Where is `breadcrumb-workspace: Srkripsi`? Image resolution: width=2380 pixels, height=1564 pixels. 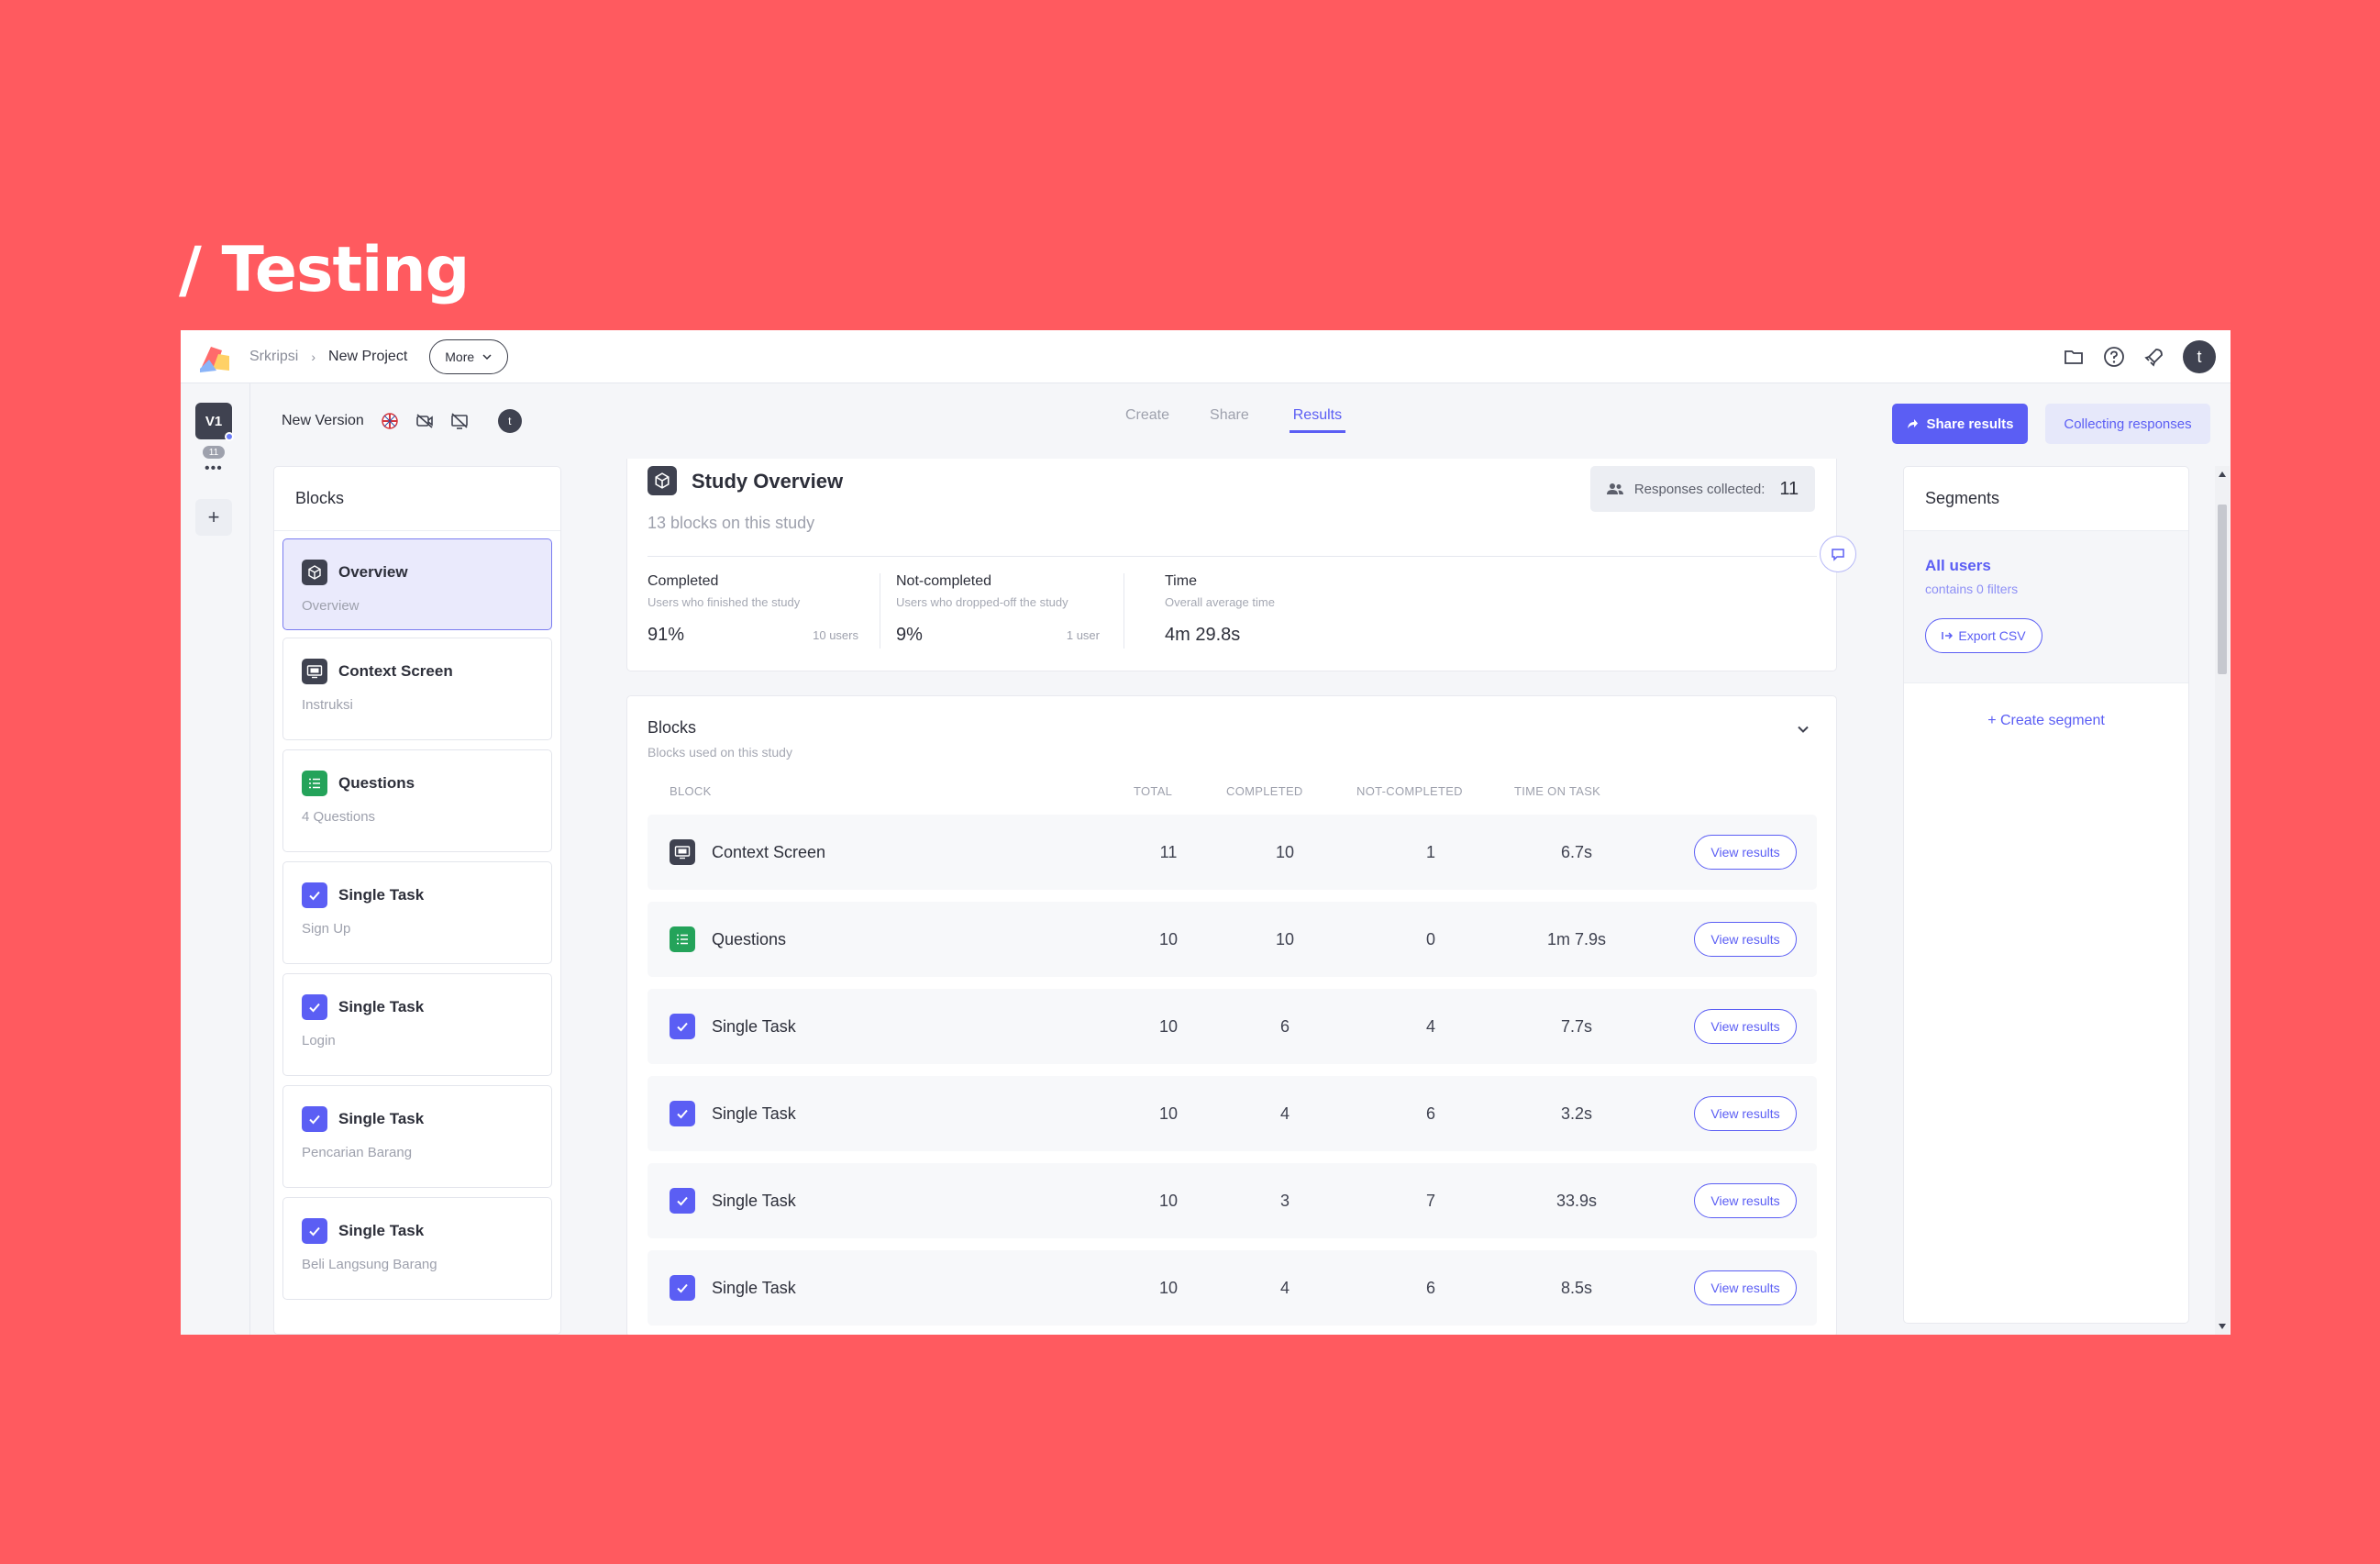 breadcrumb-workspace: Srkripsi is located at coordinates (274, 356).